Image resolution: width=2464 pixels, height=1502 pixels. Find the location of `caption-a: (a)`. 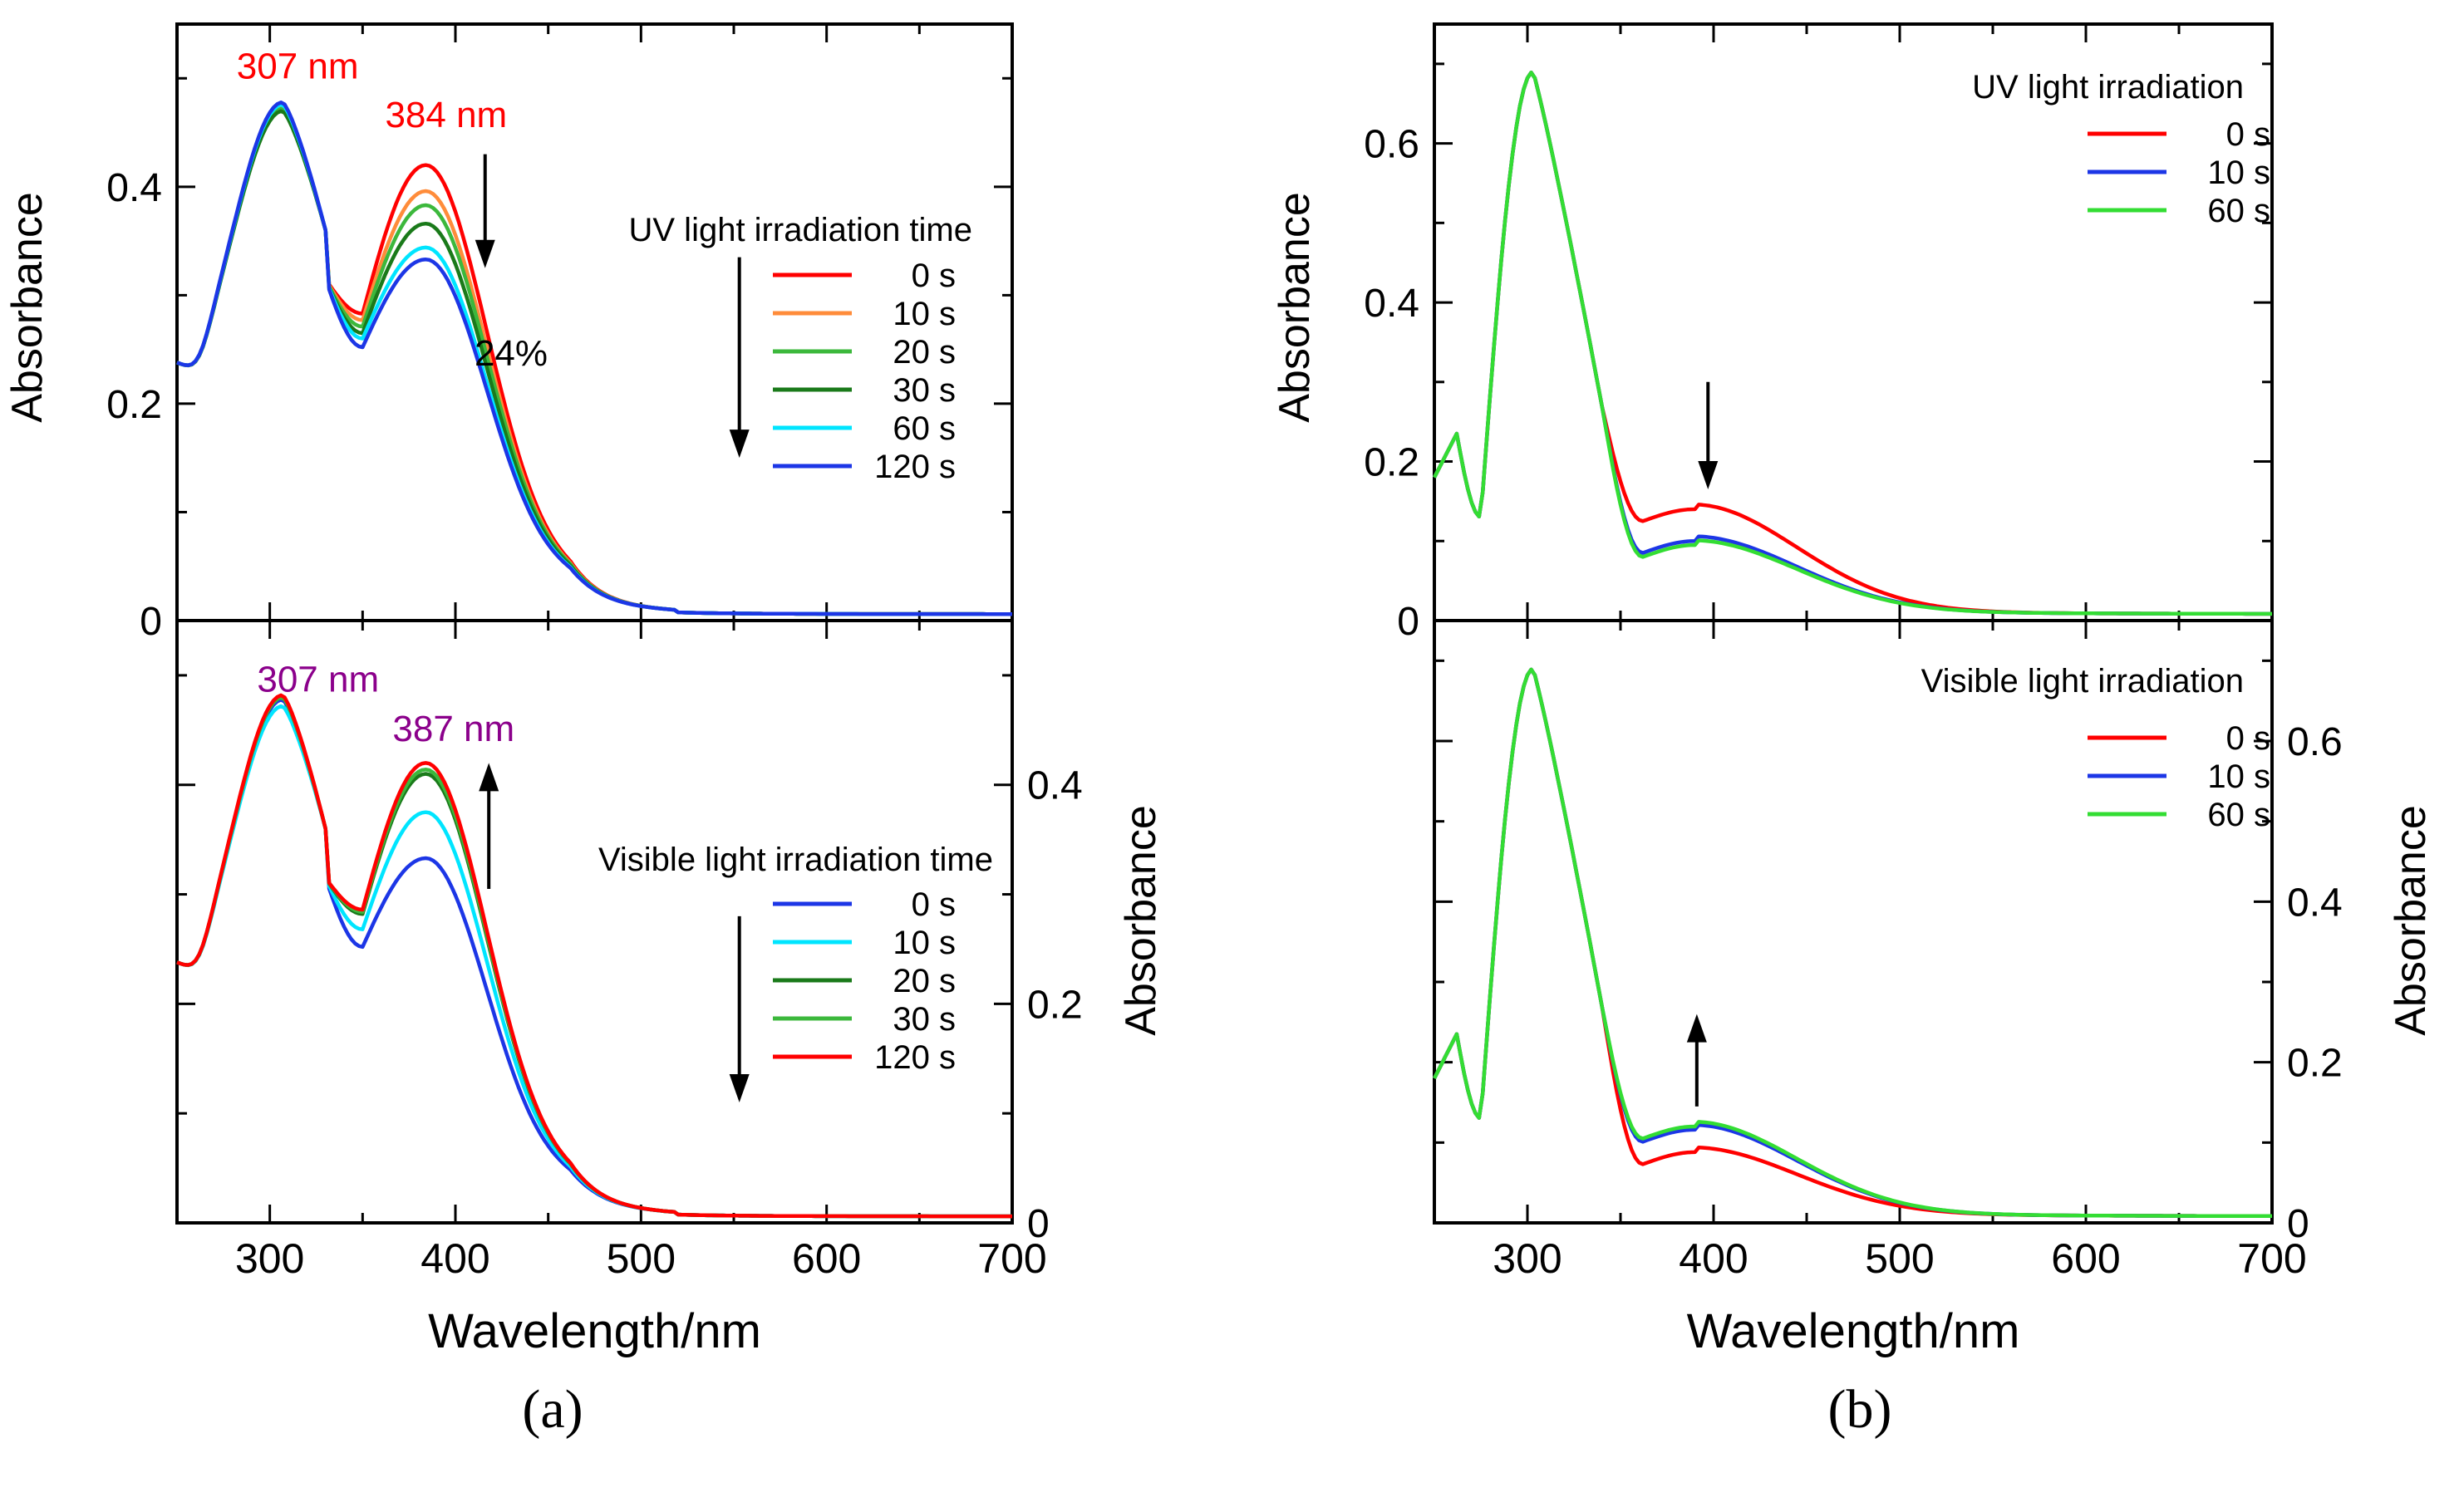

caption-a: (a) is located at coordinates (552, 1409).